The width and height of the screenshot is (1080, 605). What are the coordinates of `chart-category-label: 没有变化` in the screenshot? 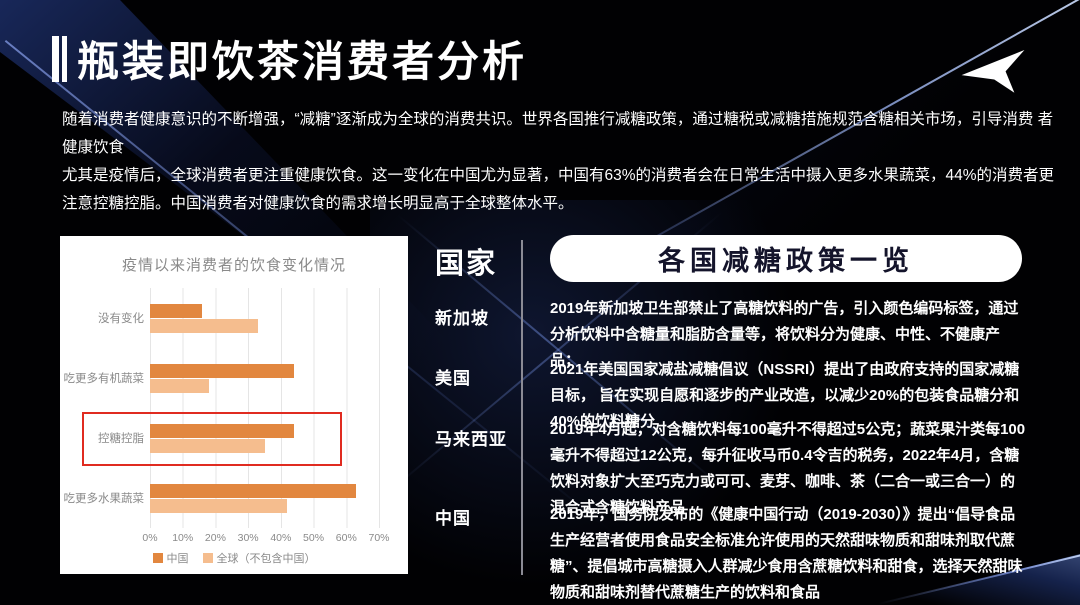 It's located at (121, 319).